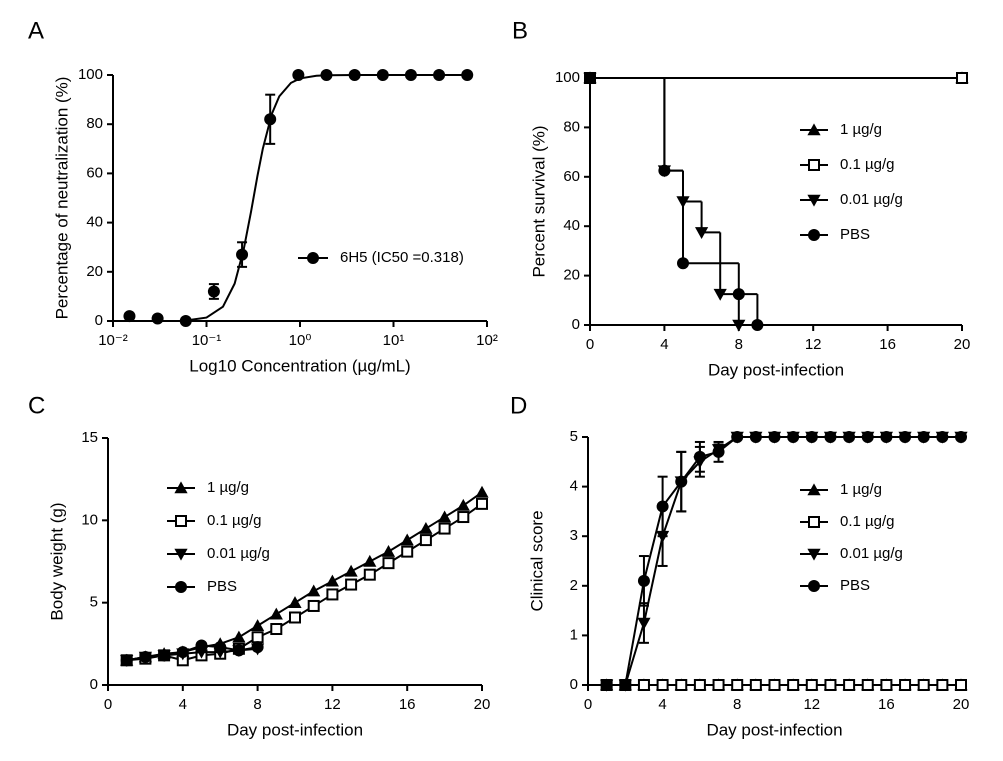 The image size is (1003, 761). I want to click on x-tick-label: 16, so click(407, 704).